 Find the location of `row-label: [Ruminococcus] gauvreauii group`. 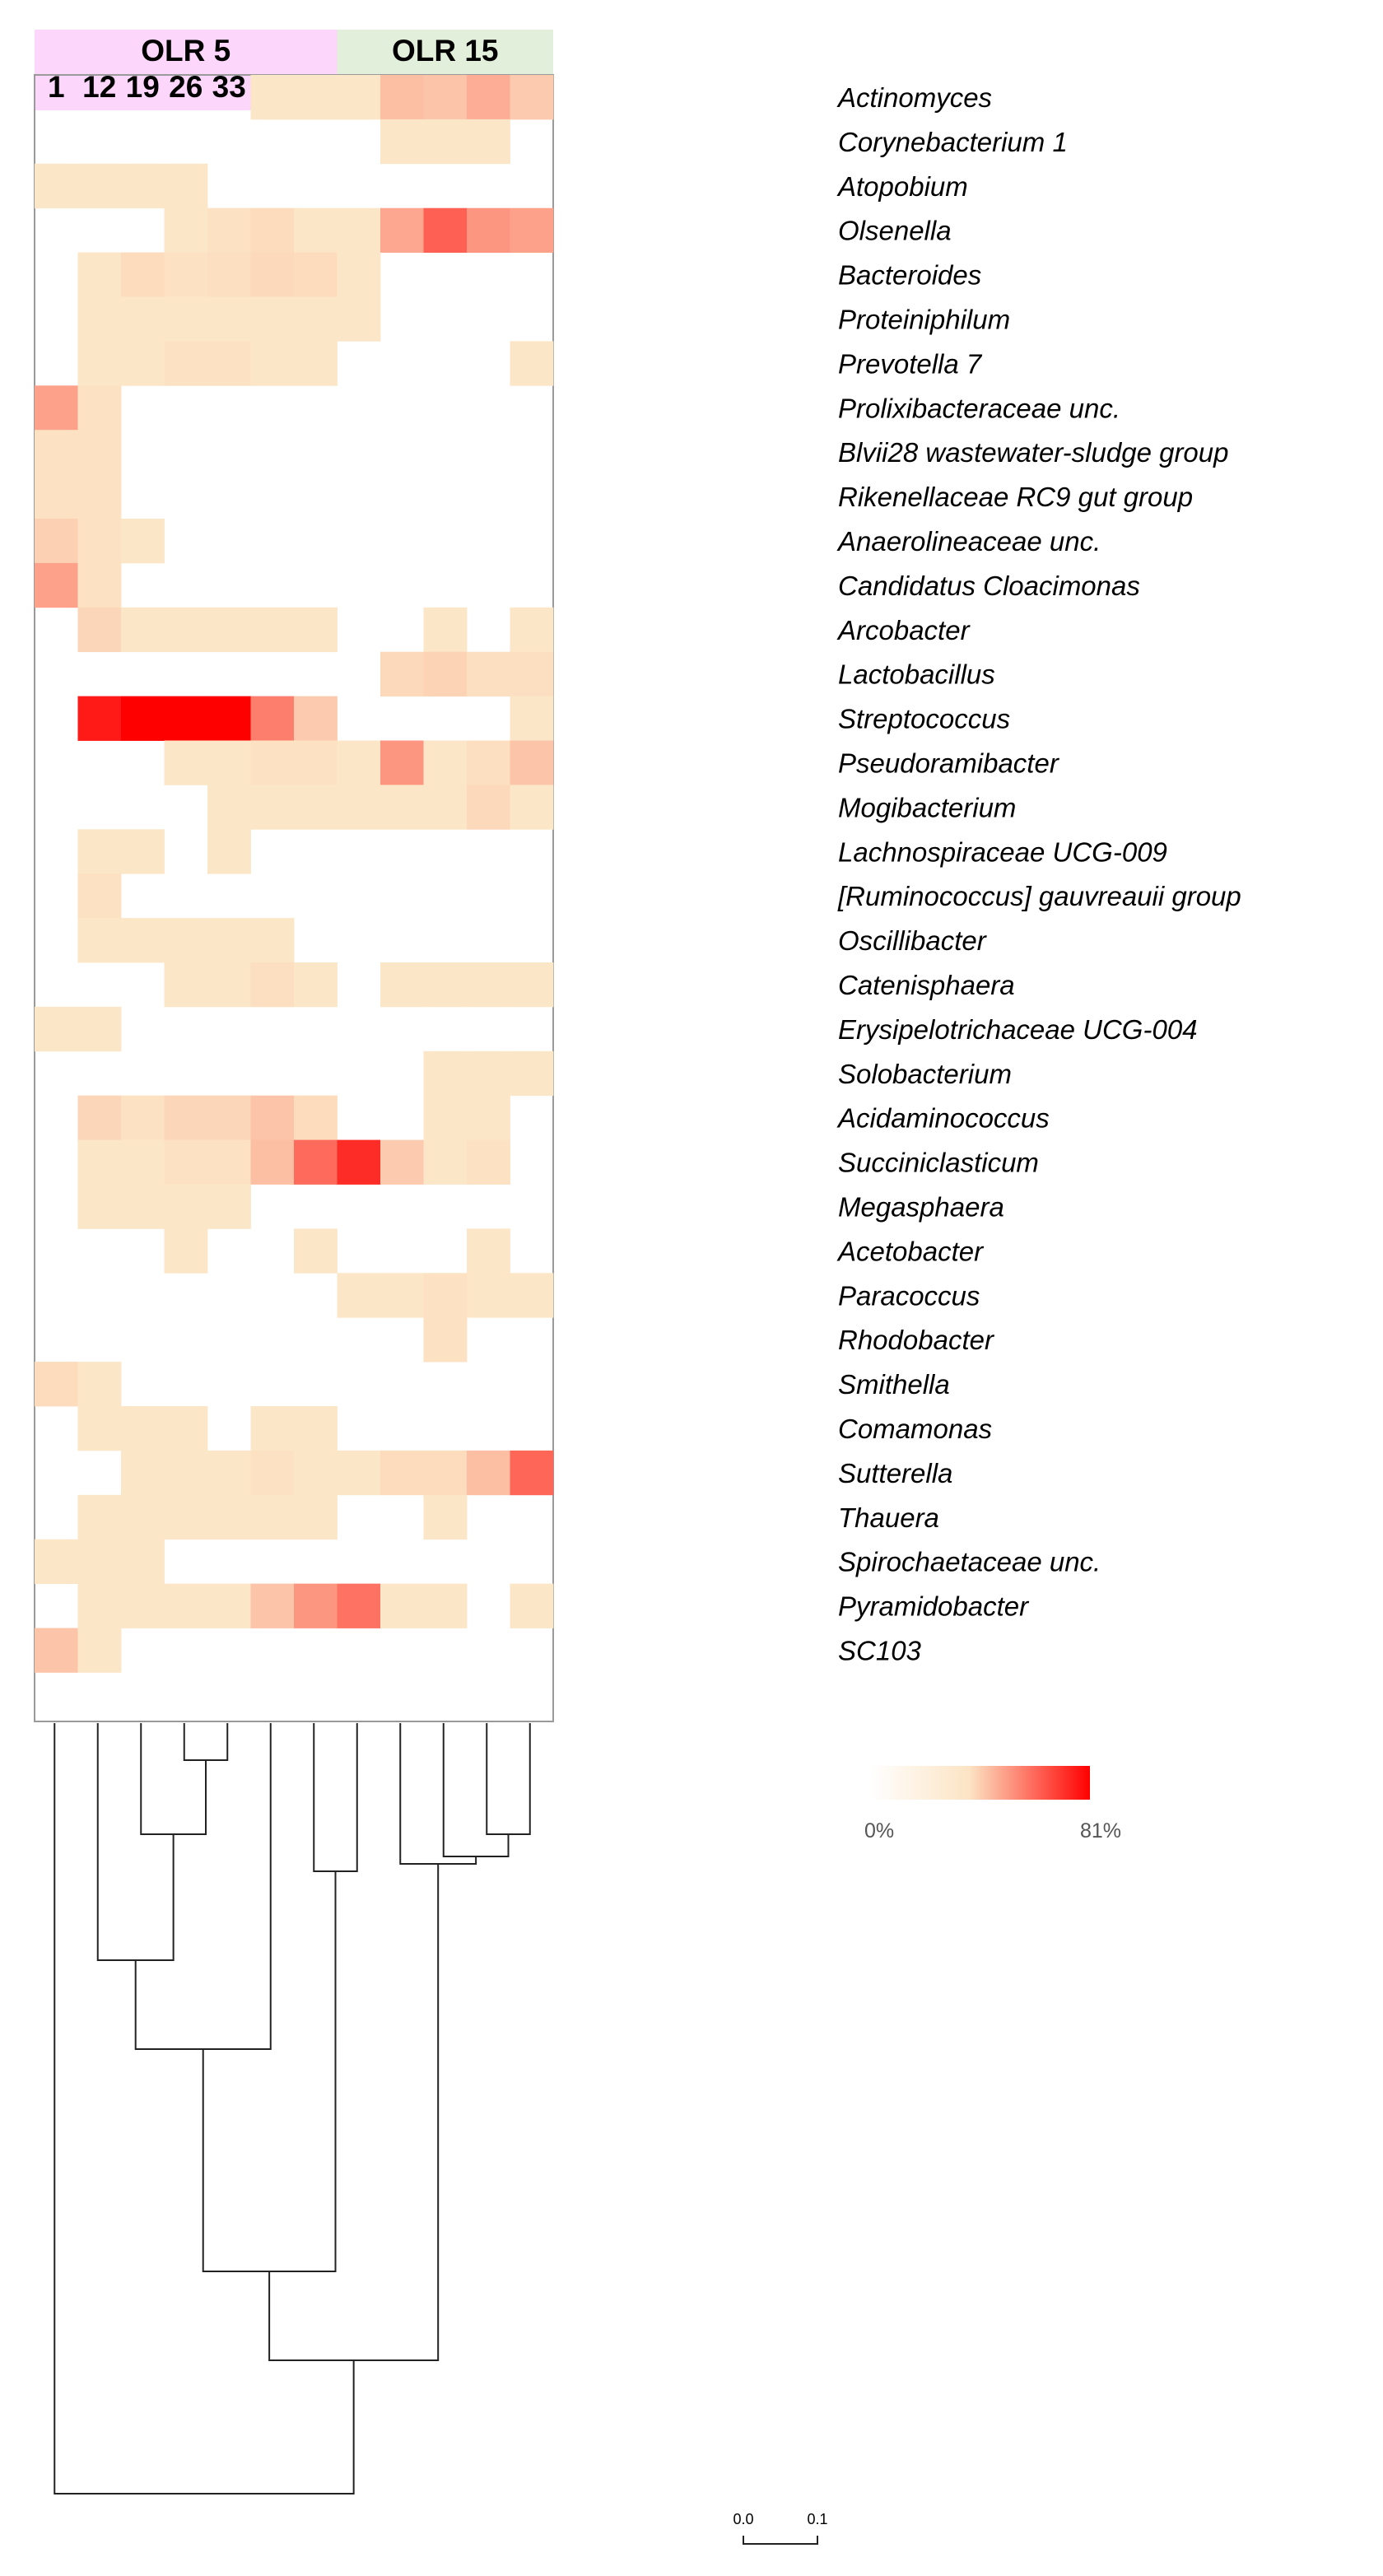

row-label: [Ruminococcus] gauvreauii group is located at coordinates (1039, 896).